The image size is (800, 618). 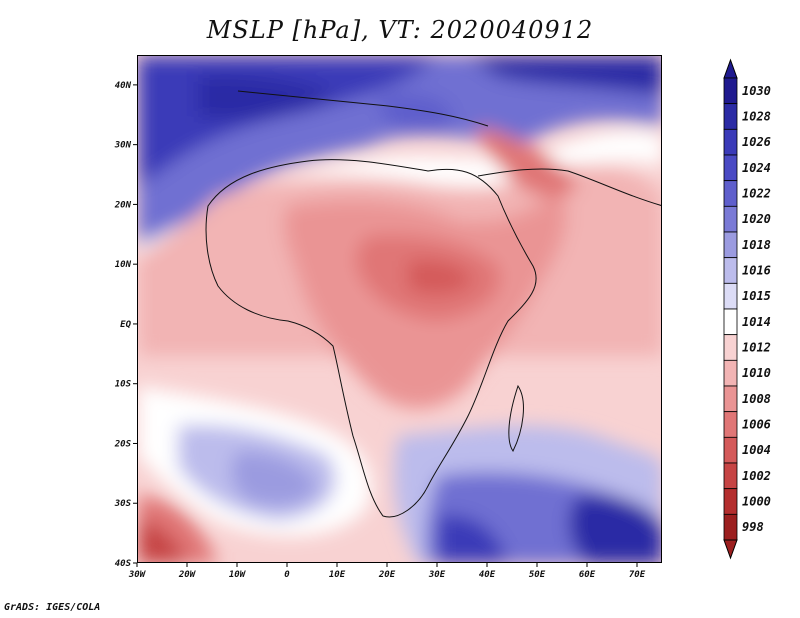 What do you see at coordinates (123, 265) in the screenshot?
I see `lat-tick-label: 10N` at bounding box center [123, 265].